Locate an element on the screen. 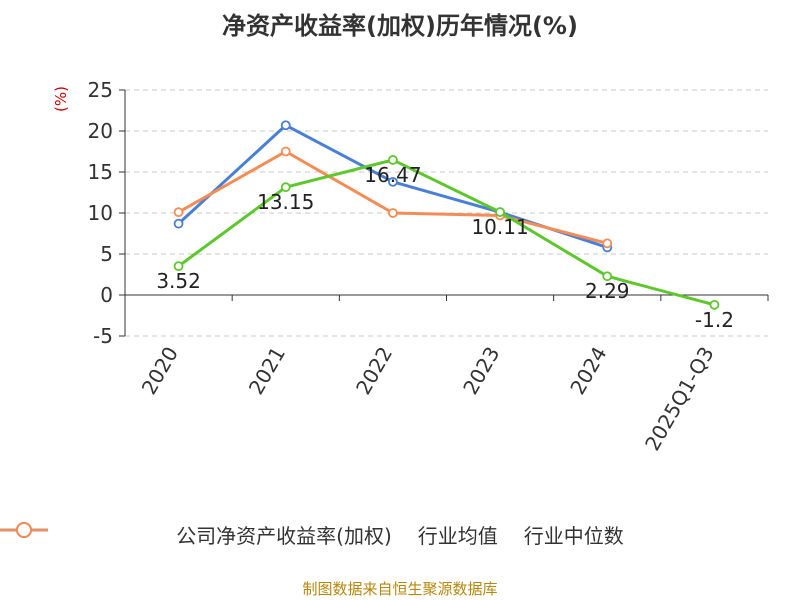 The width and height of the screenshot is (800, 600). y-tick-label: 0 is located at coordinates (106, 295).